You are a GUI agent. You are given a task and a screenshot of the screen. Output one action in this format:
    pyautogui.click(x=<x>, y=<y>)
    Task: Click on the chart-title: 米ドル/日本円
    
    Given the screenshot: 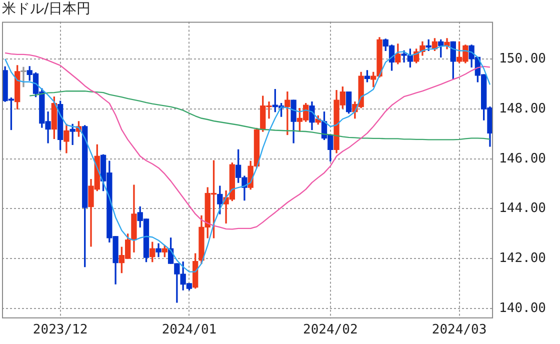 What is the action you would take?
    pyautogui.click(x=46, y=9)
    